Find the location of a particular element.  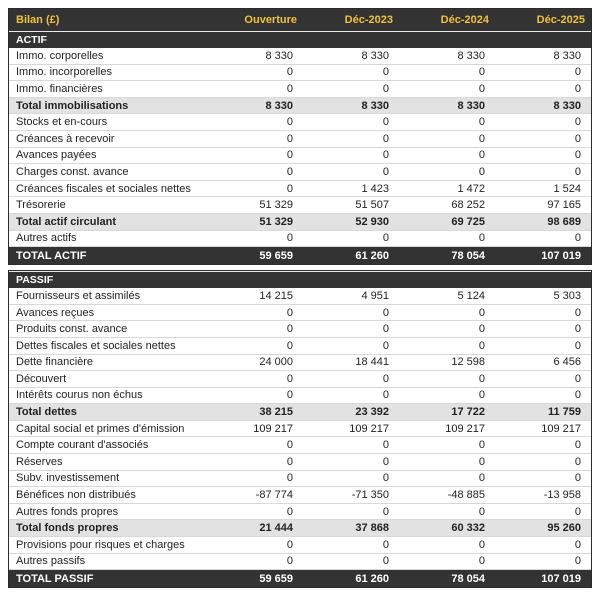

cell-value: 1 472 is located at coordinates (447, 189).